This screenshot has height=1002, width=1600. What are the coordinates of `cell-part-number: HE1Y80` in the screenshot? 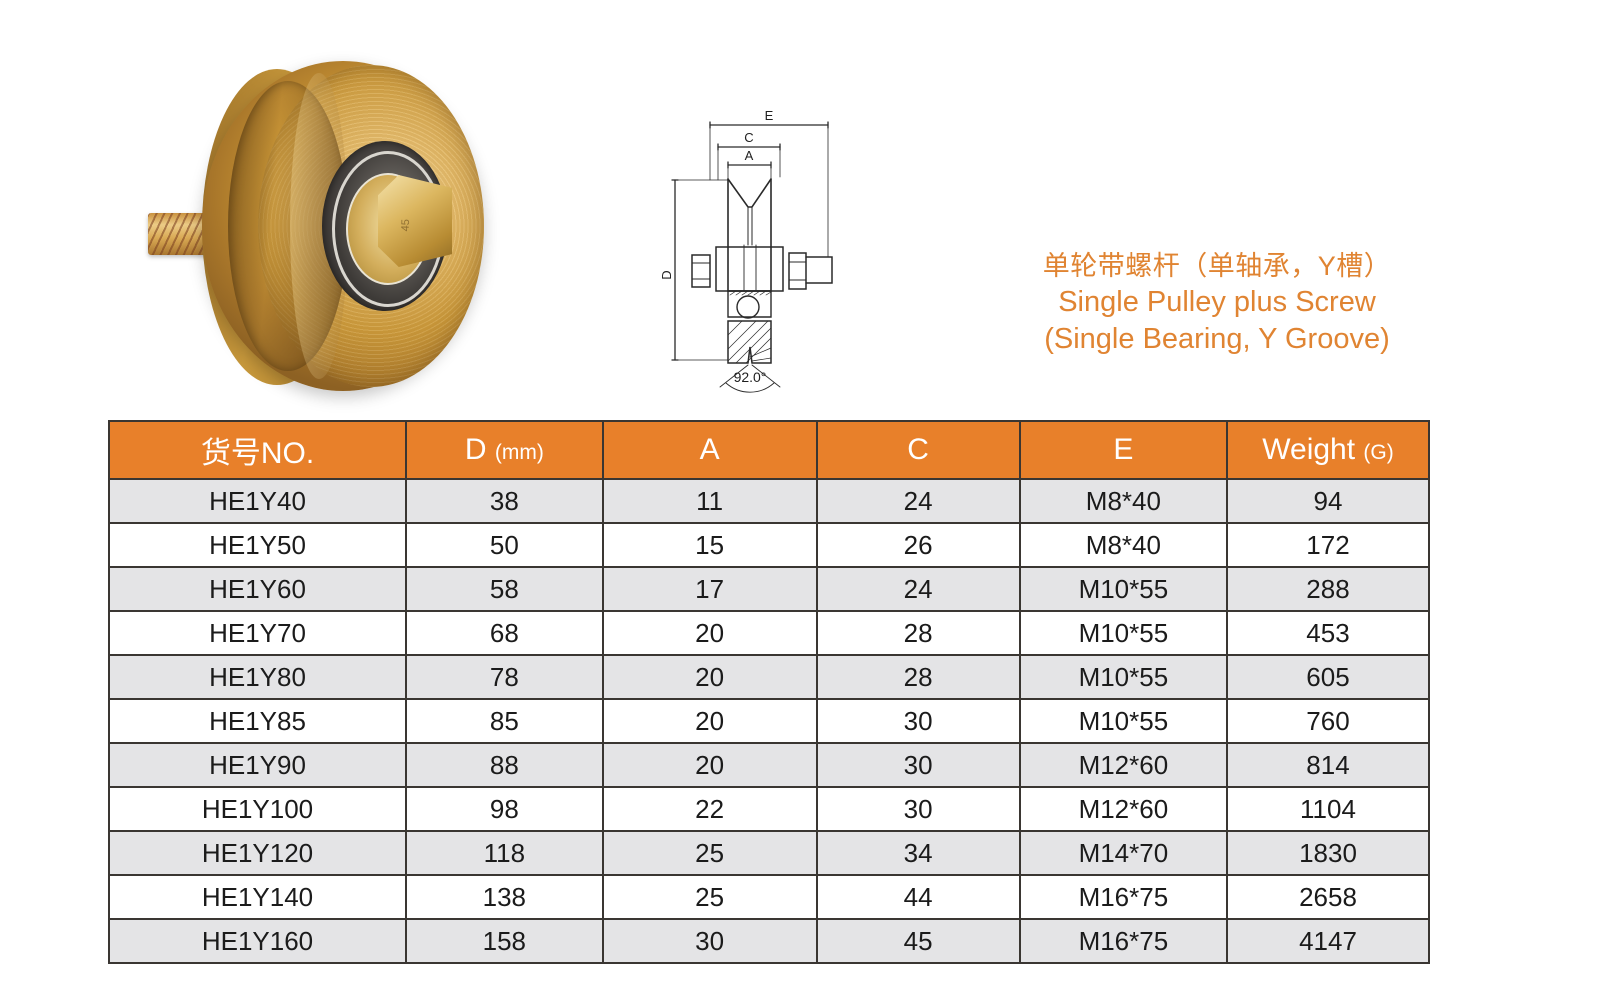 It's located at (257, 677).